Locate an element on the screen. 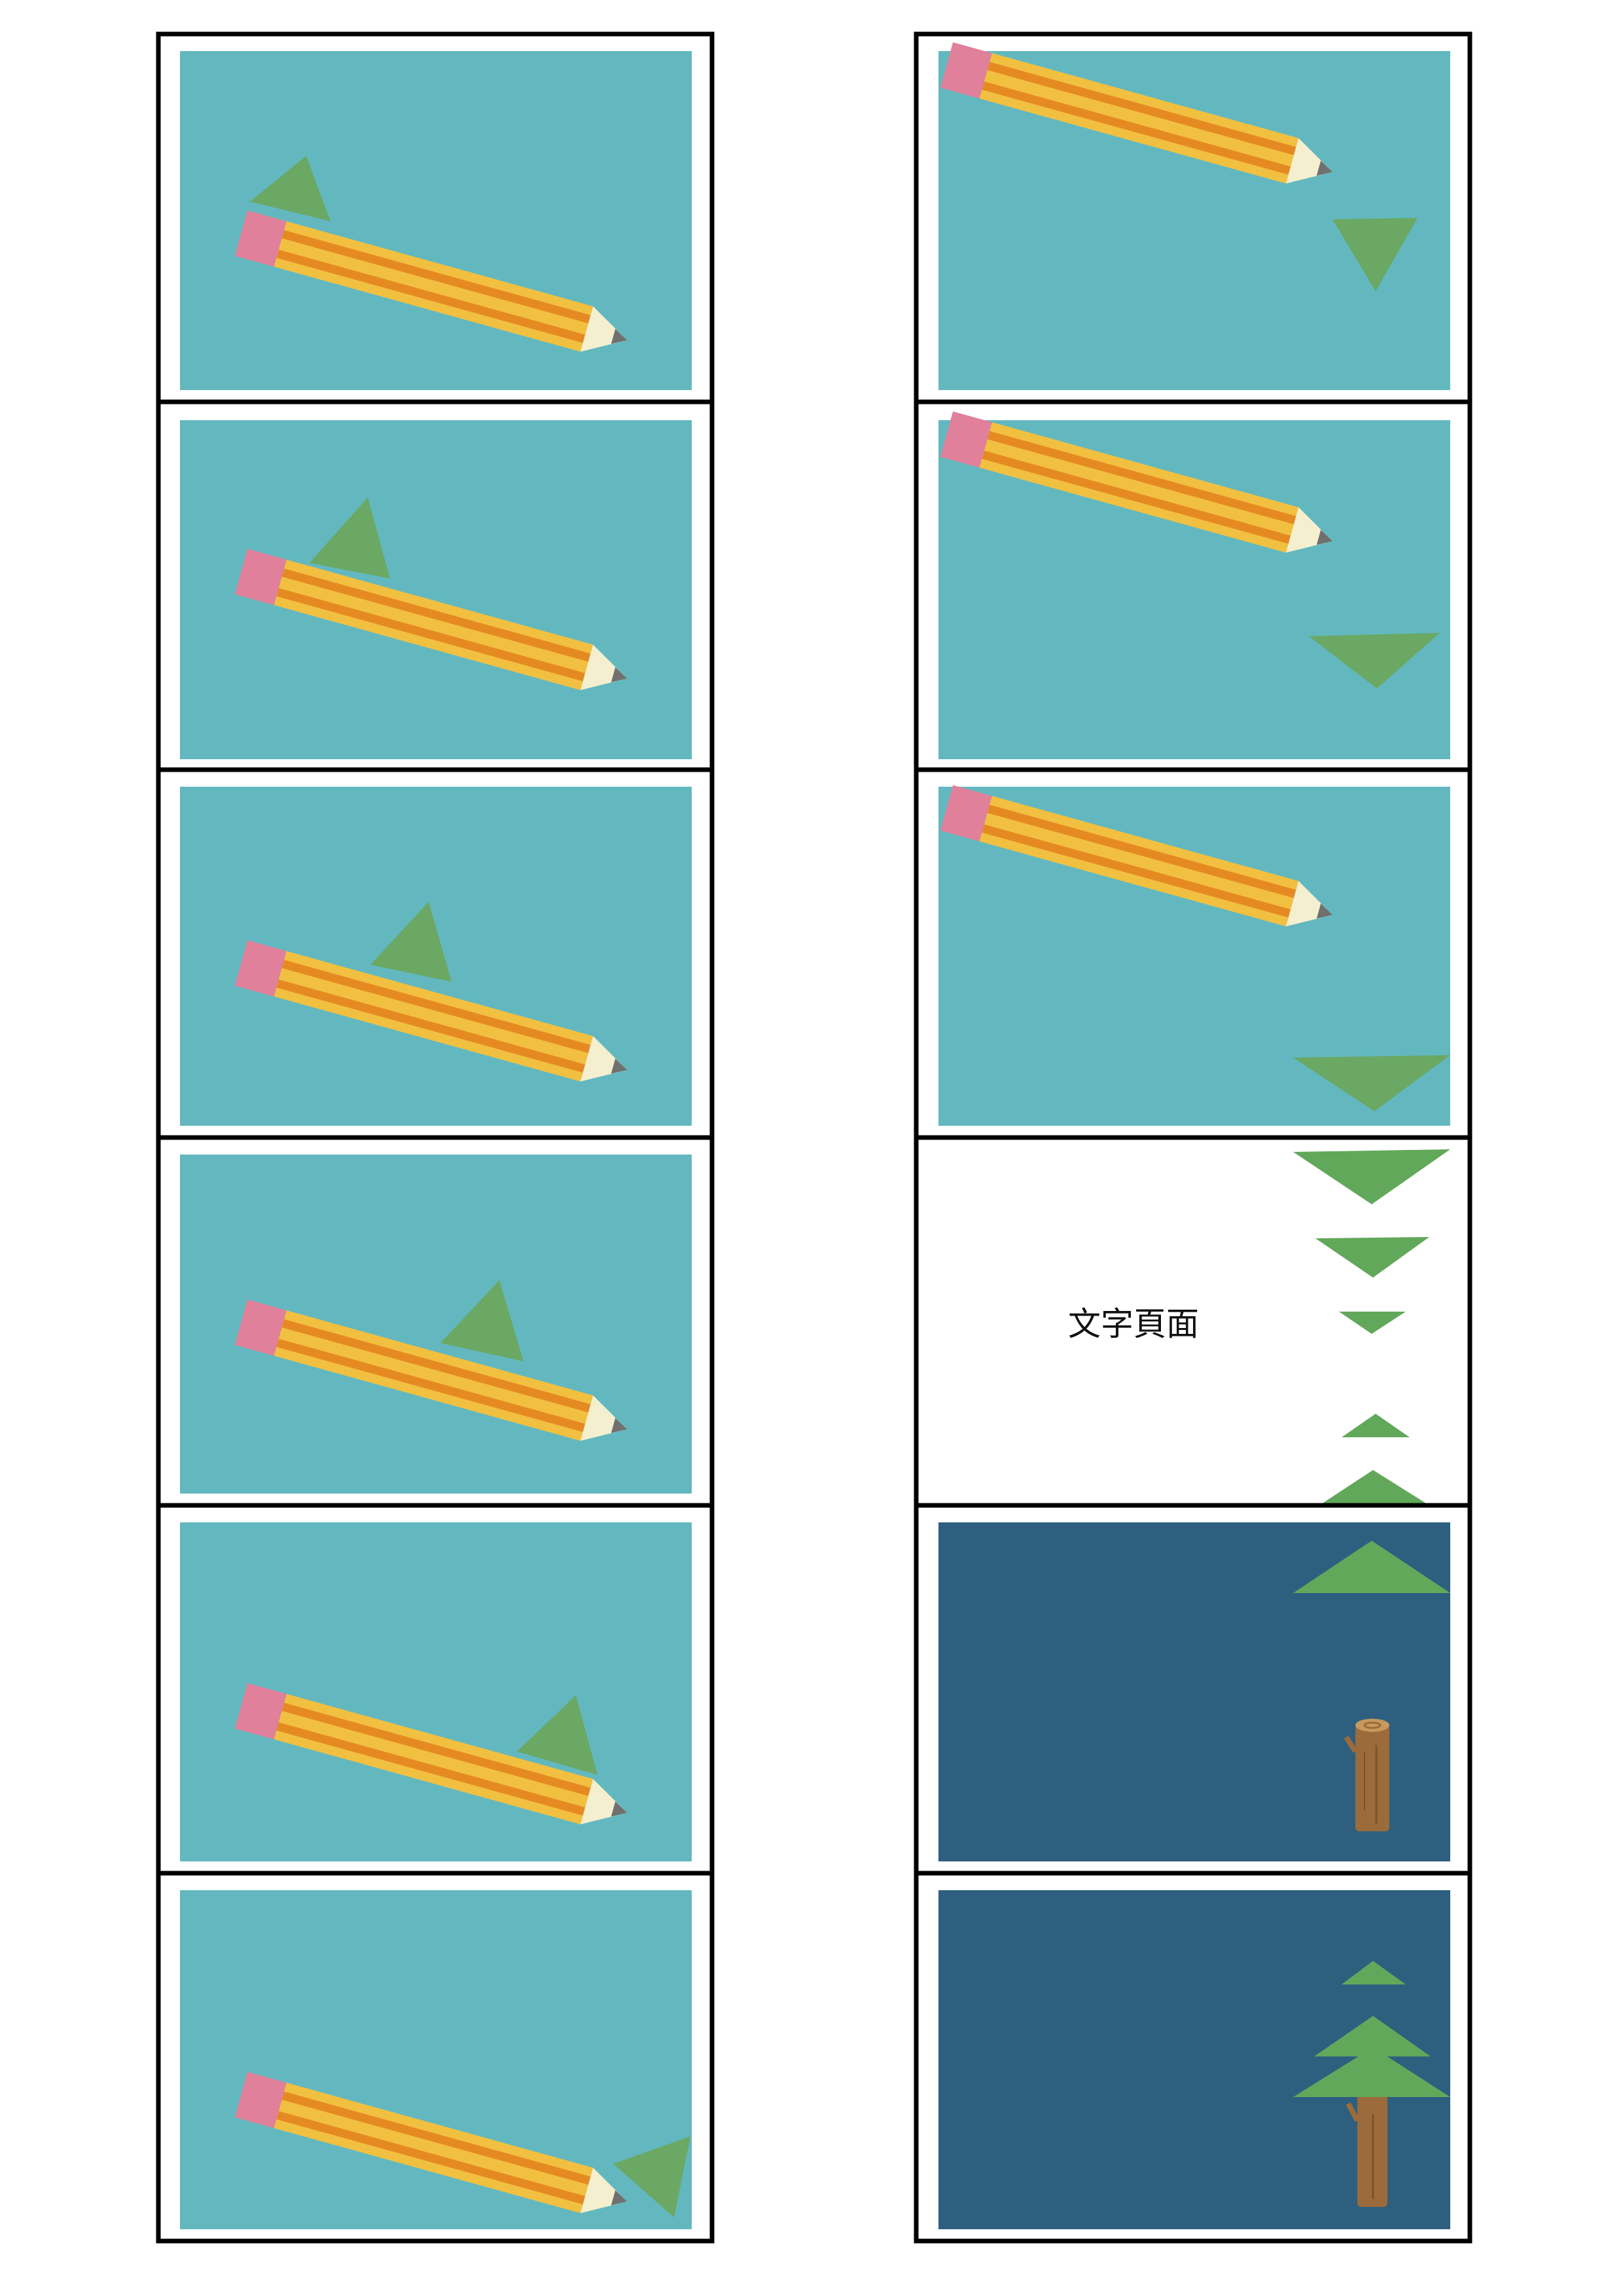 The width and height of the screenshot is (1623, 2296). text-page-caption: 文字頁面 is located at coordinates (1133, 1324).